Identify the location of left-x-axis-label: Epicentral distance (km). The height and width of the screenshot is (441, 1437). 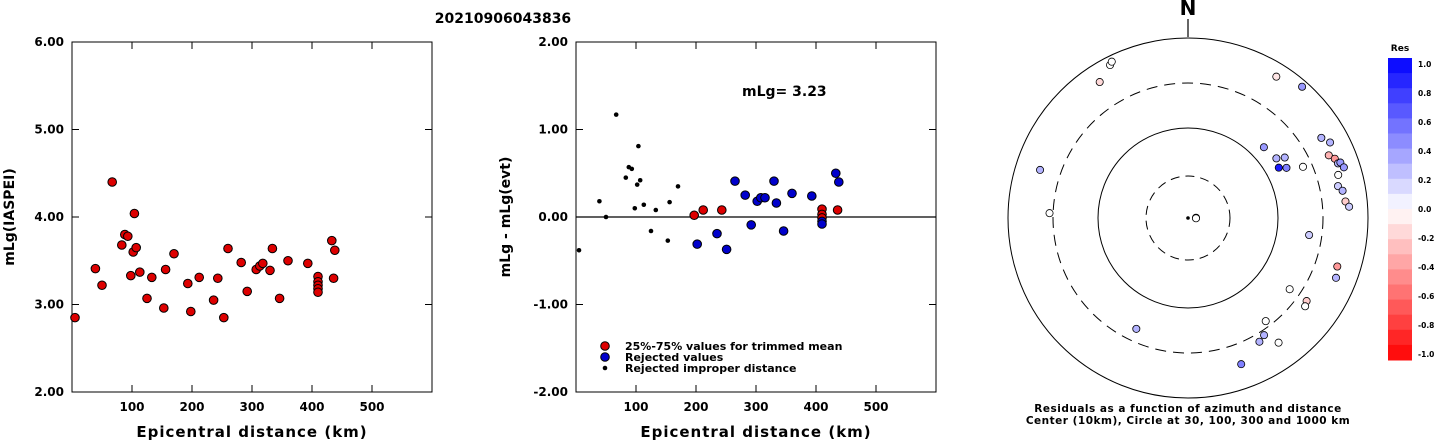
(251, 432).